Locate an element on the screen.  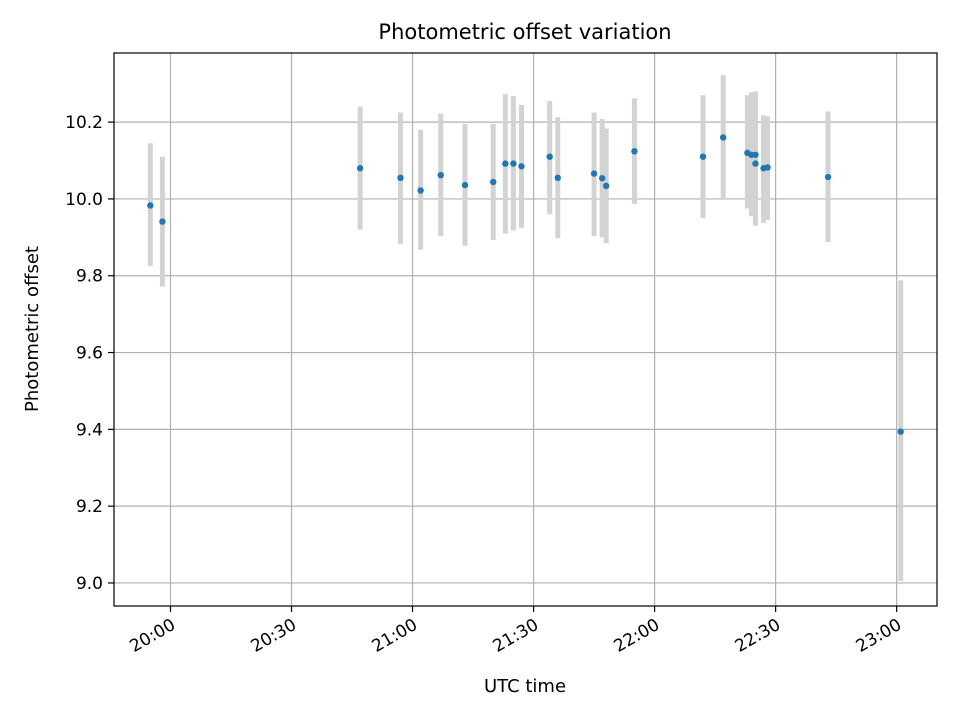
x-axis-label: UTC time is located at coordinates (525, 686).